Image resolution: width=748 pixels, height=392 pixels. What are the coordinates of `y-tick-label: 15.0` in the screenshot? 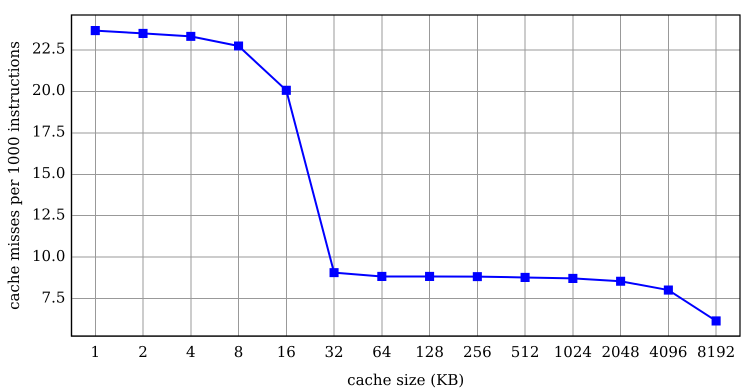 It's located at (49, 173).